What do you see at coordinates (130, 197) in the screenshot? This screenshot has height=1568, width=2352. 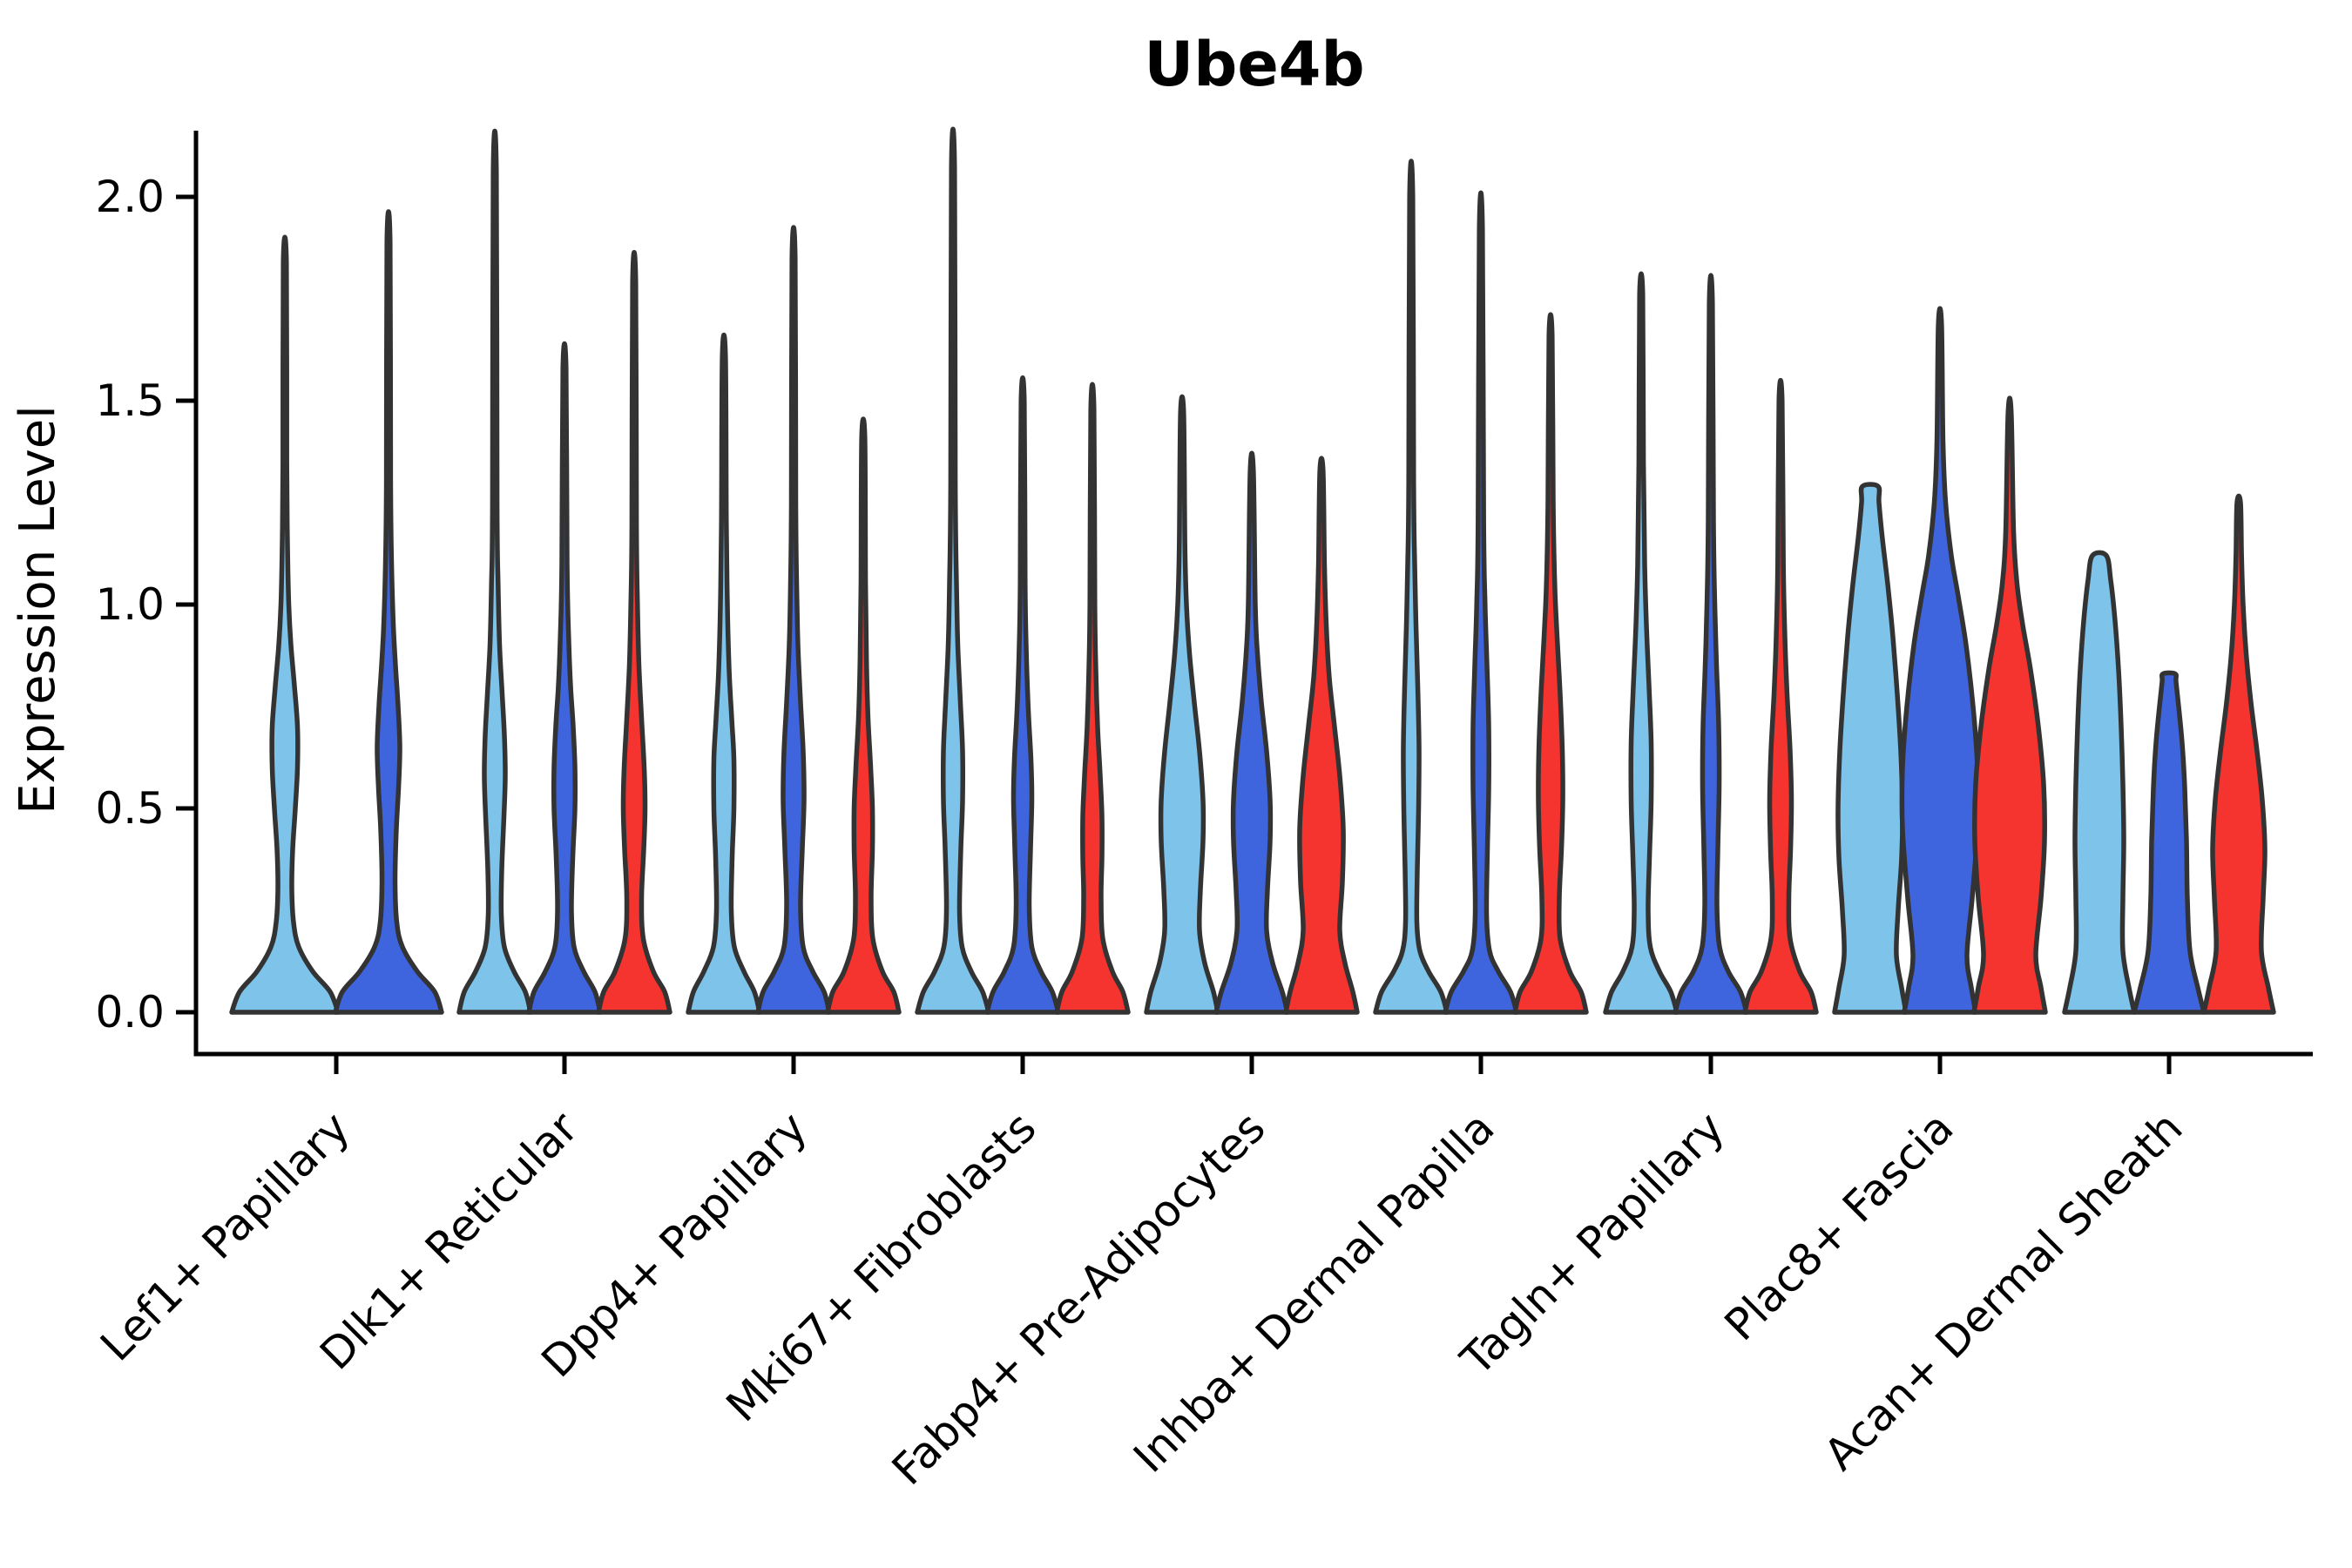 I see `y-axis-tick-label: 2.0` at bounding box center [130, 197].